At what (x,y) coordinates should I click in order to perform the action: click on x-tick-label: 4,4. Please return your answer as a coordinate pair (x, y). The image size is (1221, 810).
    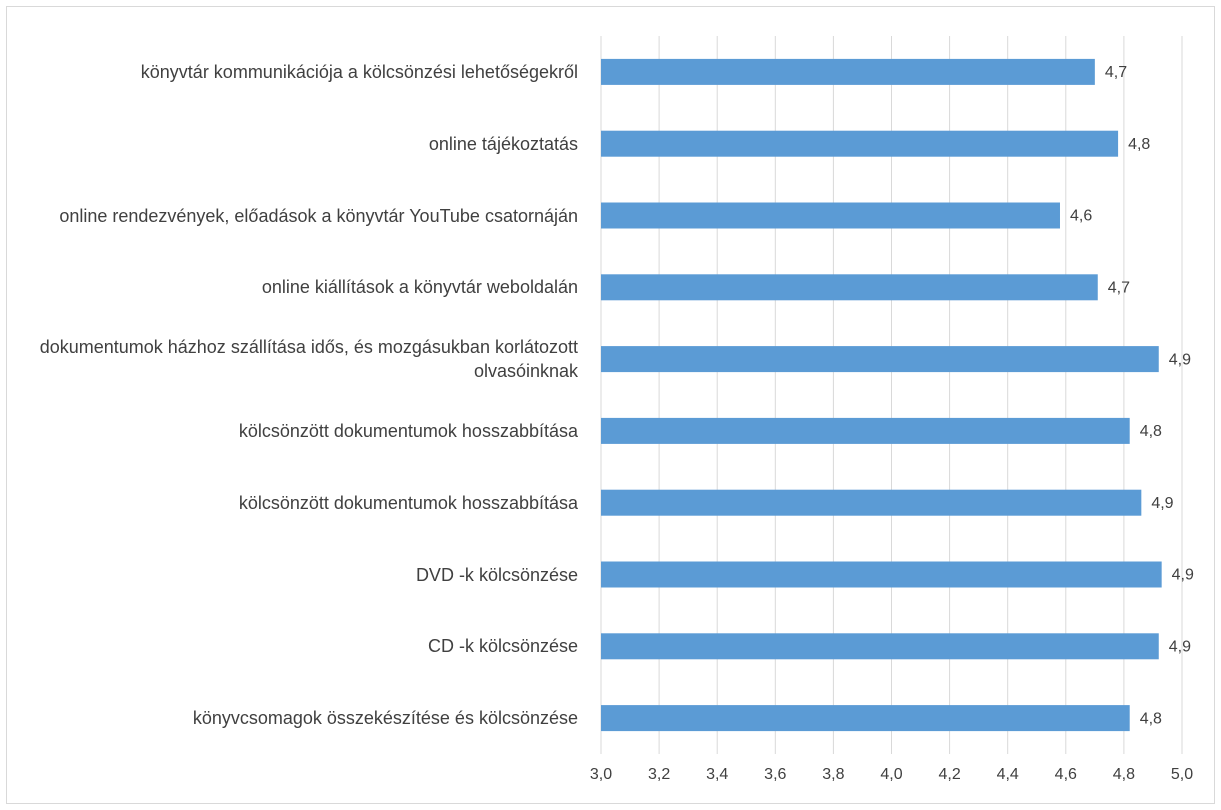
    Looking at the image, I should click on (1008, 774).